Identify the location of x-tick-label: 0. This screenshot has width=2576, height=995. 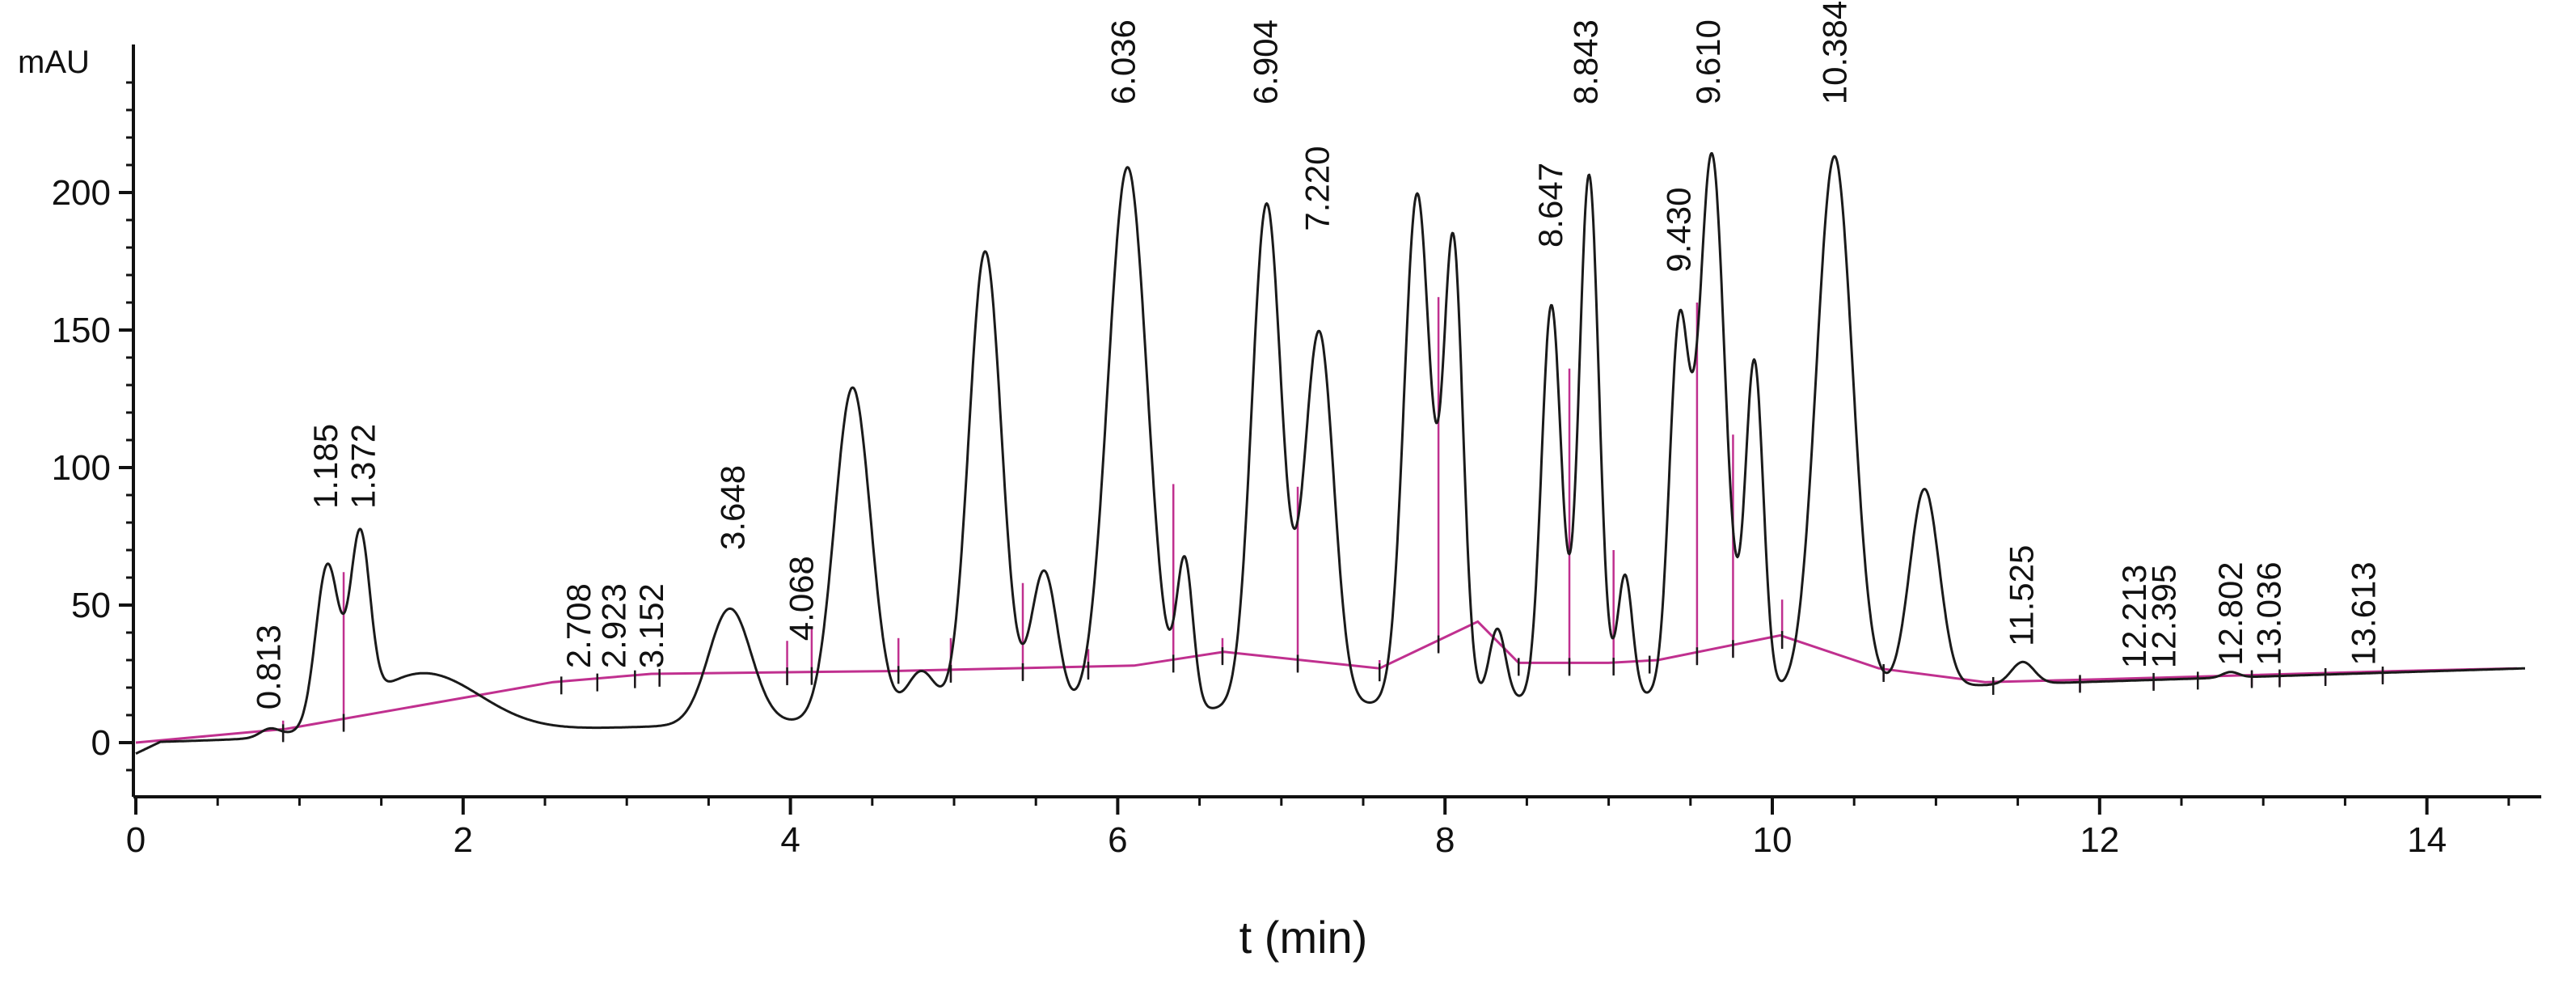
(136, 840).